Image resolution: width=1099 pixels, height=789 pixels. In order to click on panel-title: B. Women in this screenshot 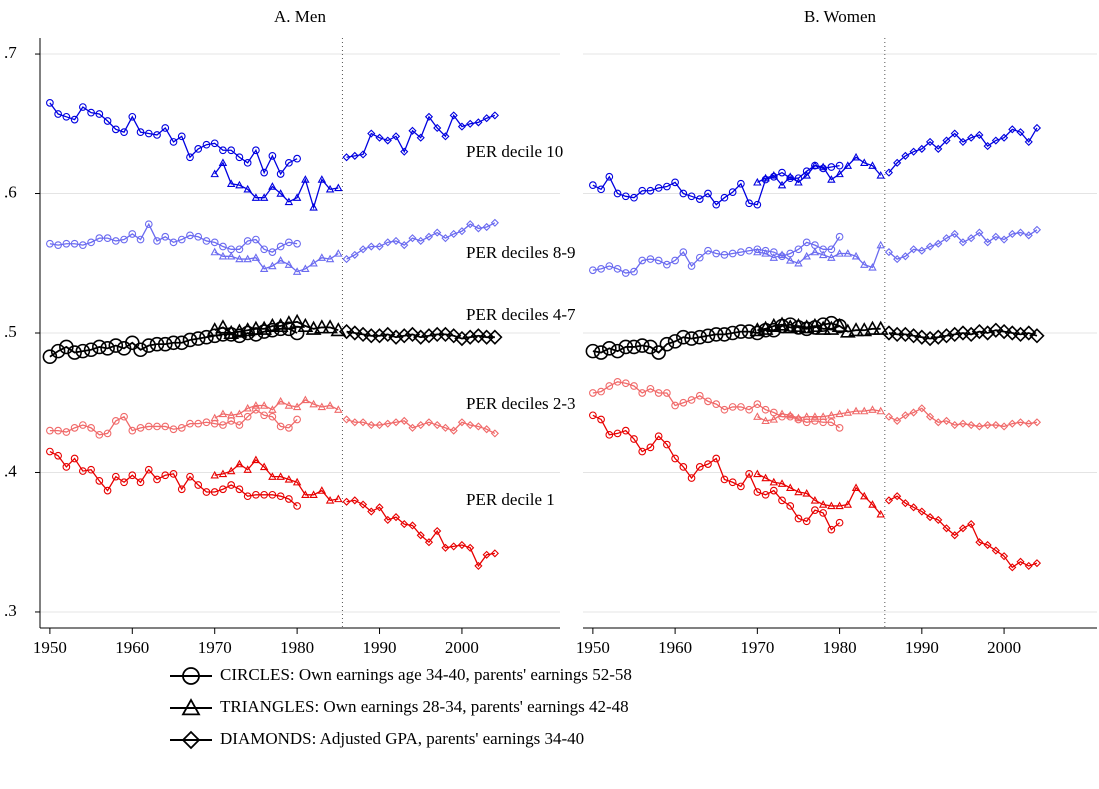, I will do `click(840, 16)`.